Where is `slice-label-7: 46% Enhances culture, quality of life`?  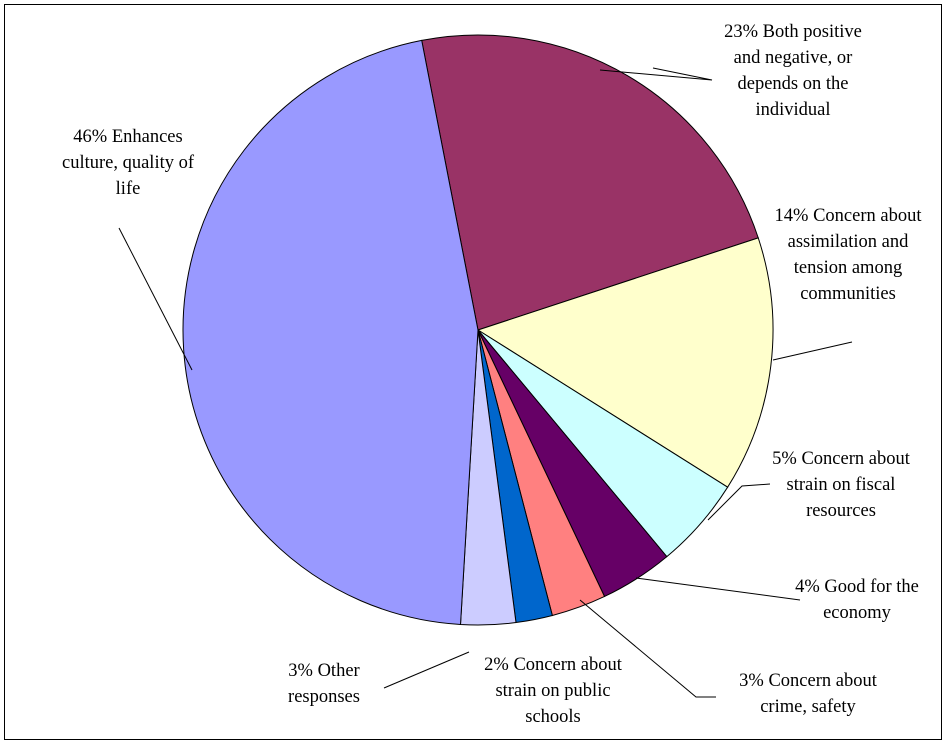
slice-label-7: 46% Enhances culture, quality of life is located at coordinates (128, 163).